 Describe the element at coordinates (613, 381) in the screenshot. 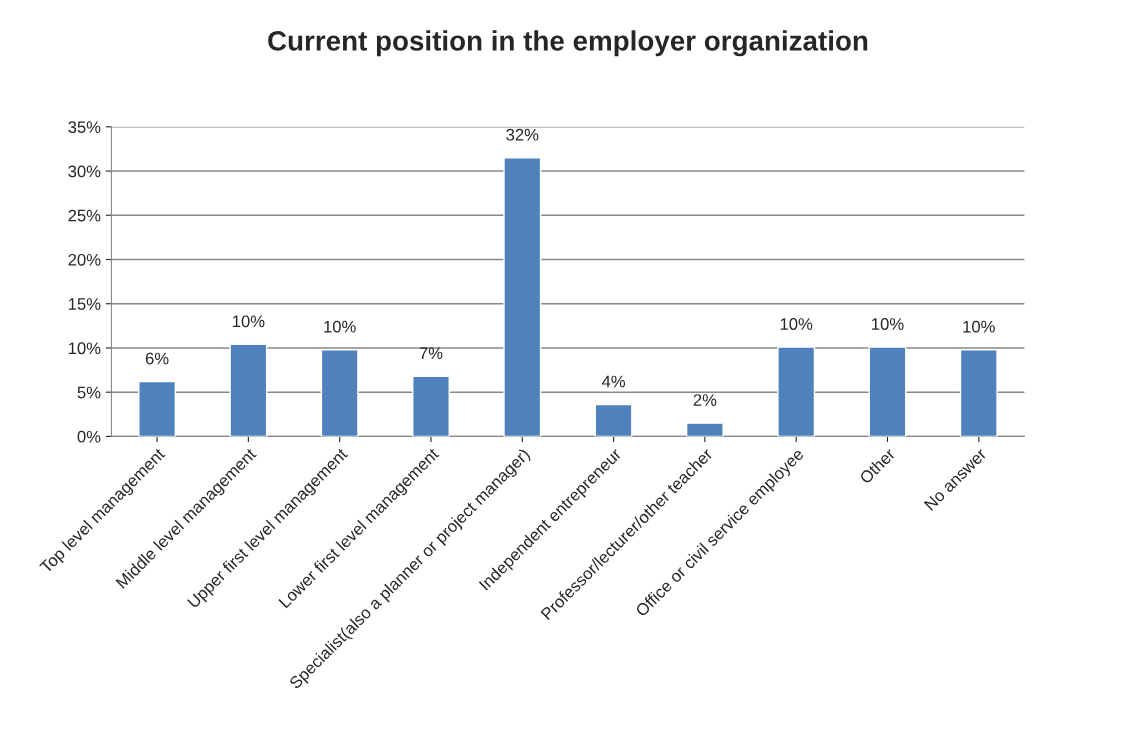

I see `data-label: 4%` at that location.